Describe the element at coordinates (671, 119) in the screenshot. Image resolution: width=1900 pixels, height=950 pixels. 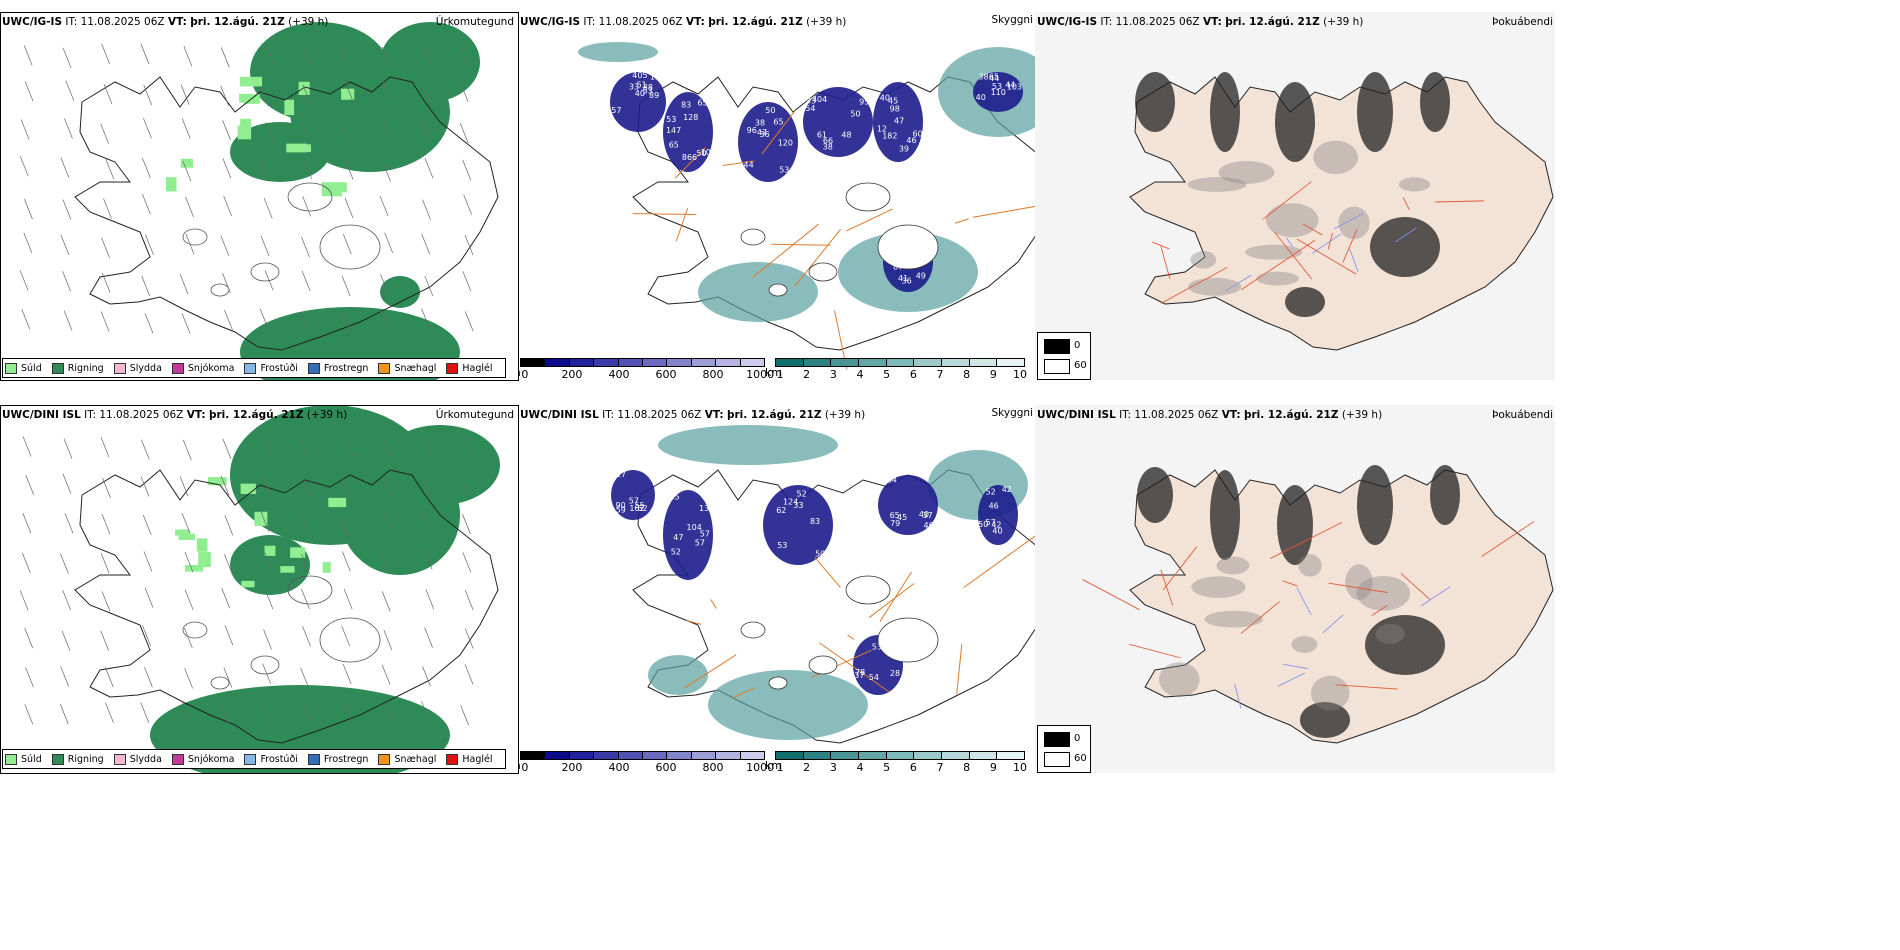
I see `ceiling-value-label: 53` at that location.